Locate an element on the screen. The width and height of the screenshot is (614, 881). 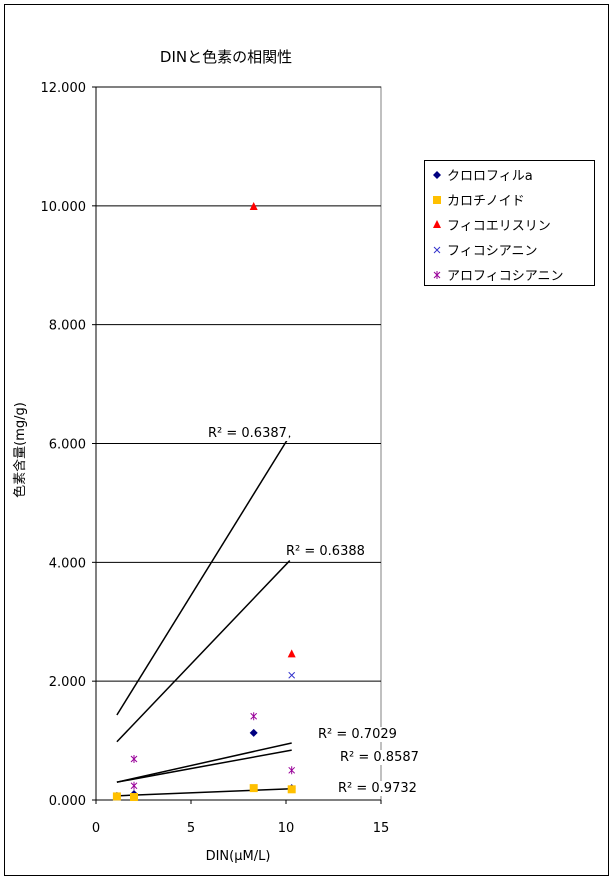
legend-box is located at coordinates (509, 223).